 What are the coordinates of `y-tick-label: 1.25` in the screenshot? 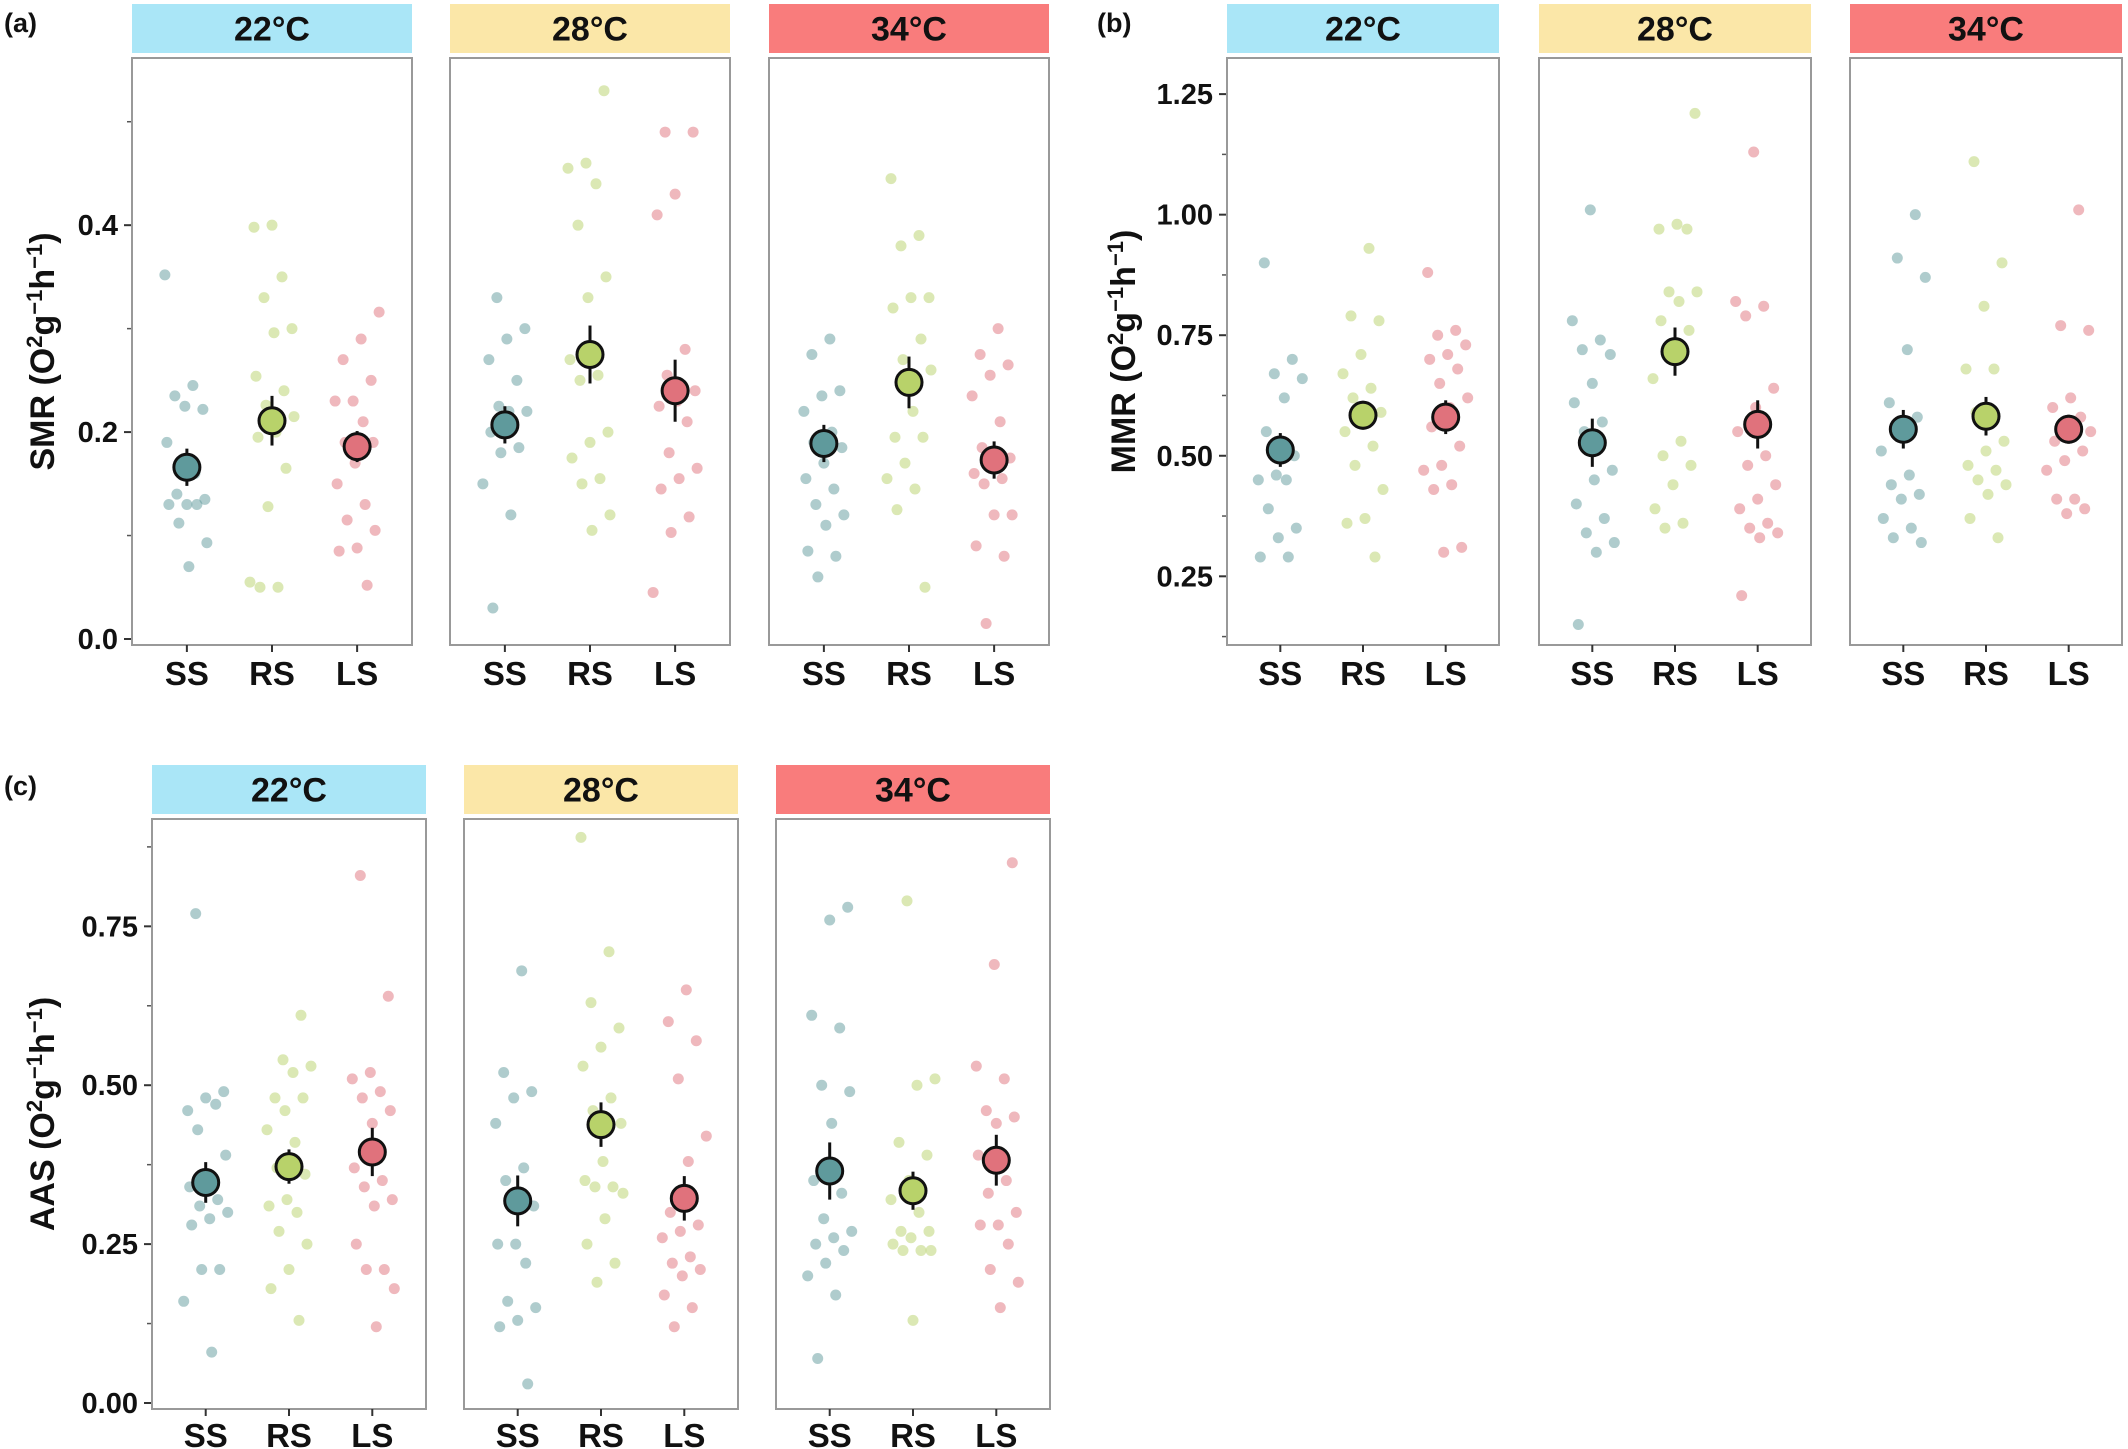 It's located at (1185, 95).